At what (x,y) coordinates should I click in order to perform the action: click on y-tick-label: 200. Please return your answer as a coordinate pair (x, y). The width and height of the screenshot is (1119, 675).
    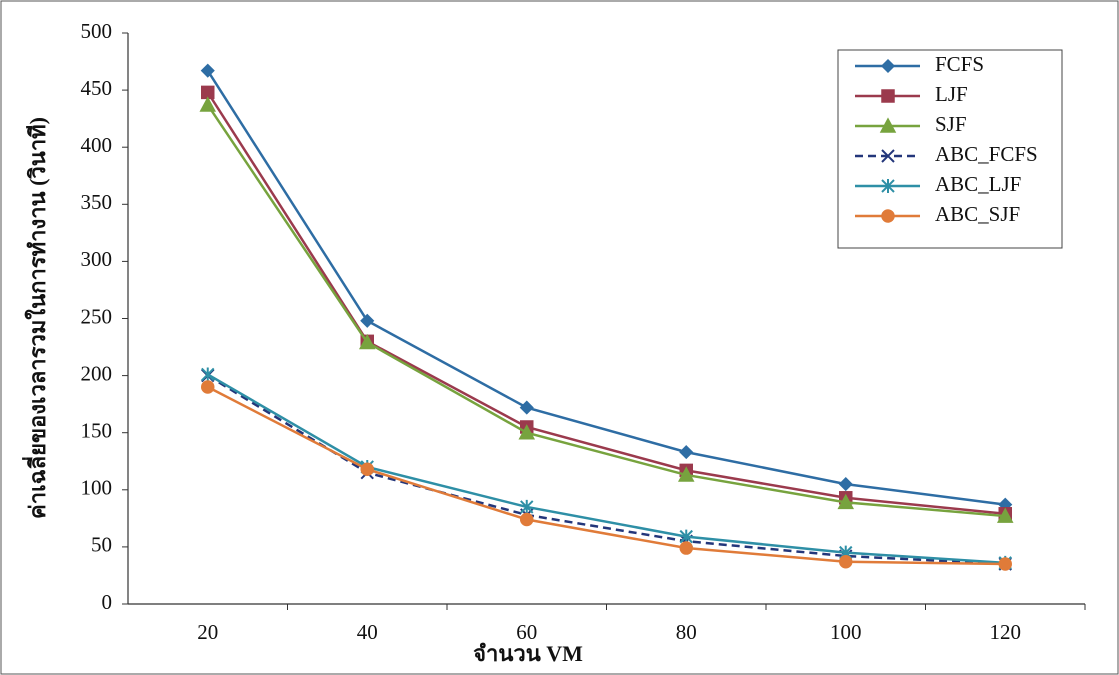
    Looking at the image, I should click on (97, 373).